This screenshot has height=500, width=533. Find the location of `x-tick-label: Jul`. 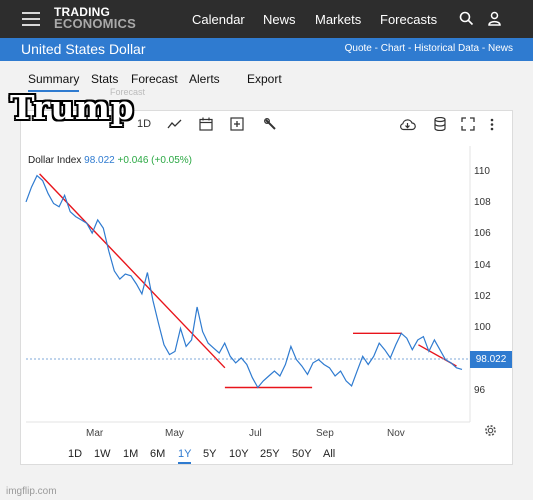

x-tick-label: Jul is located at coordinates (255, 433).